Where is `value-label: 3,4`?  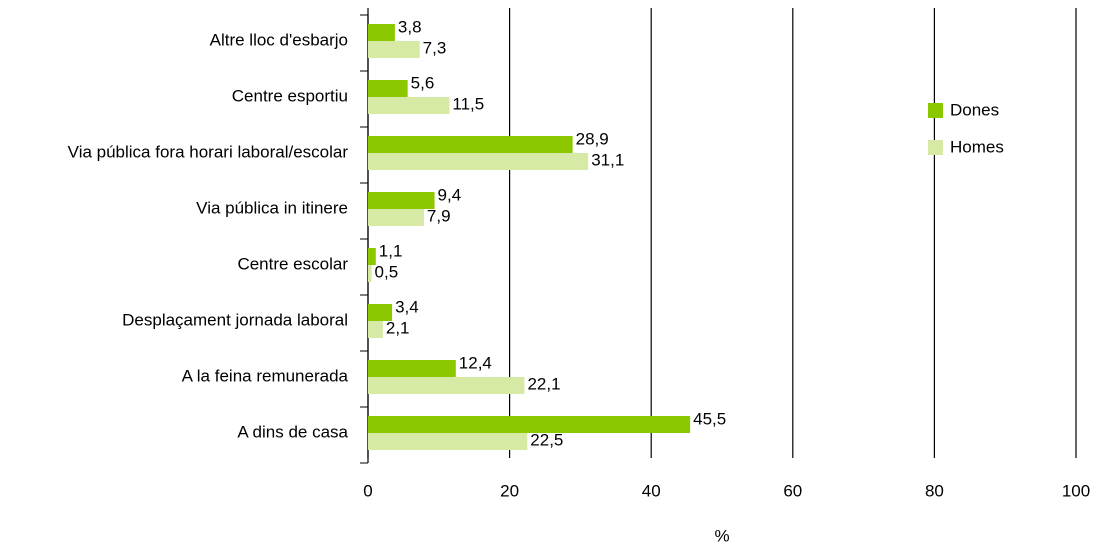
value-label: 3,4 is located at coordinates (407, 306).